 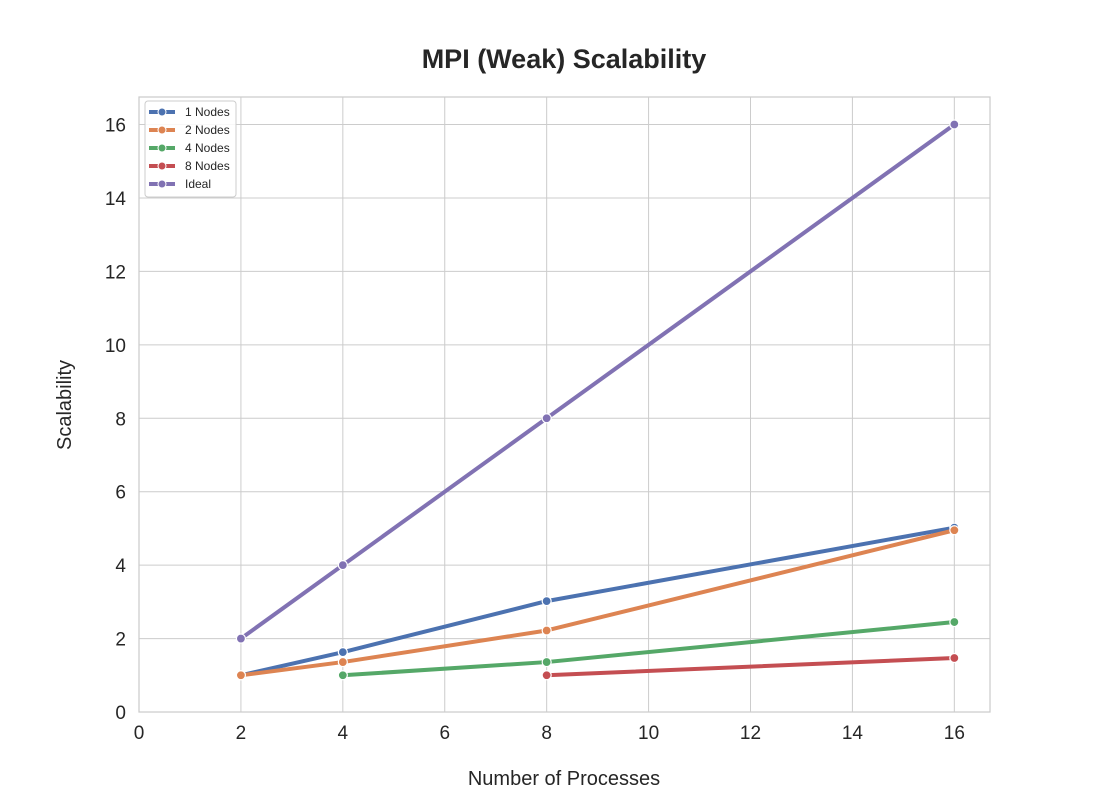 What do you see at coordinates (207, 148) in the screenshot?
I see `legend-label: 4 Nodes` at bounding box center [207, 148].